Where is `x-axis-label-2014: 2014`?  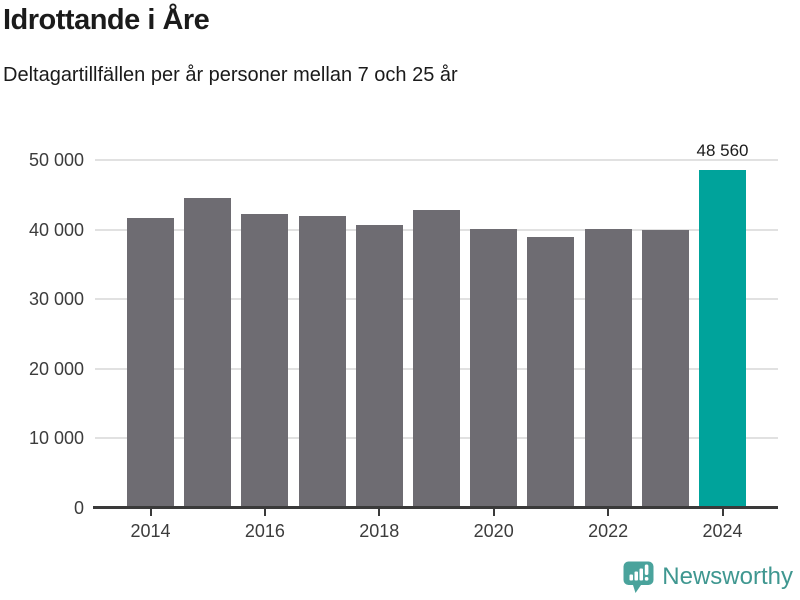 x-axis-label-2014: 2014 is located at coordinates (150, 531).